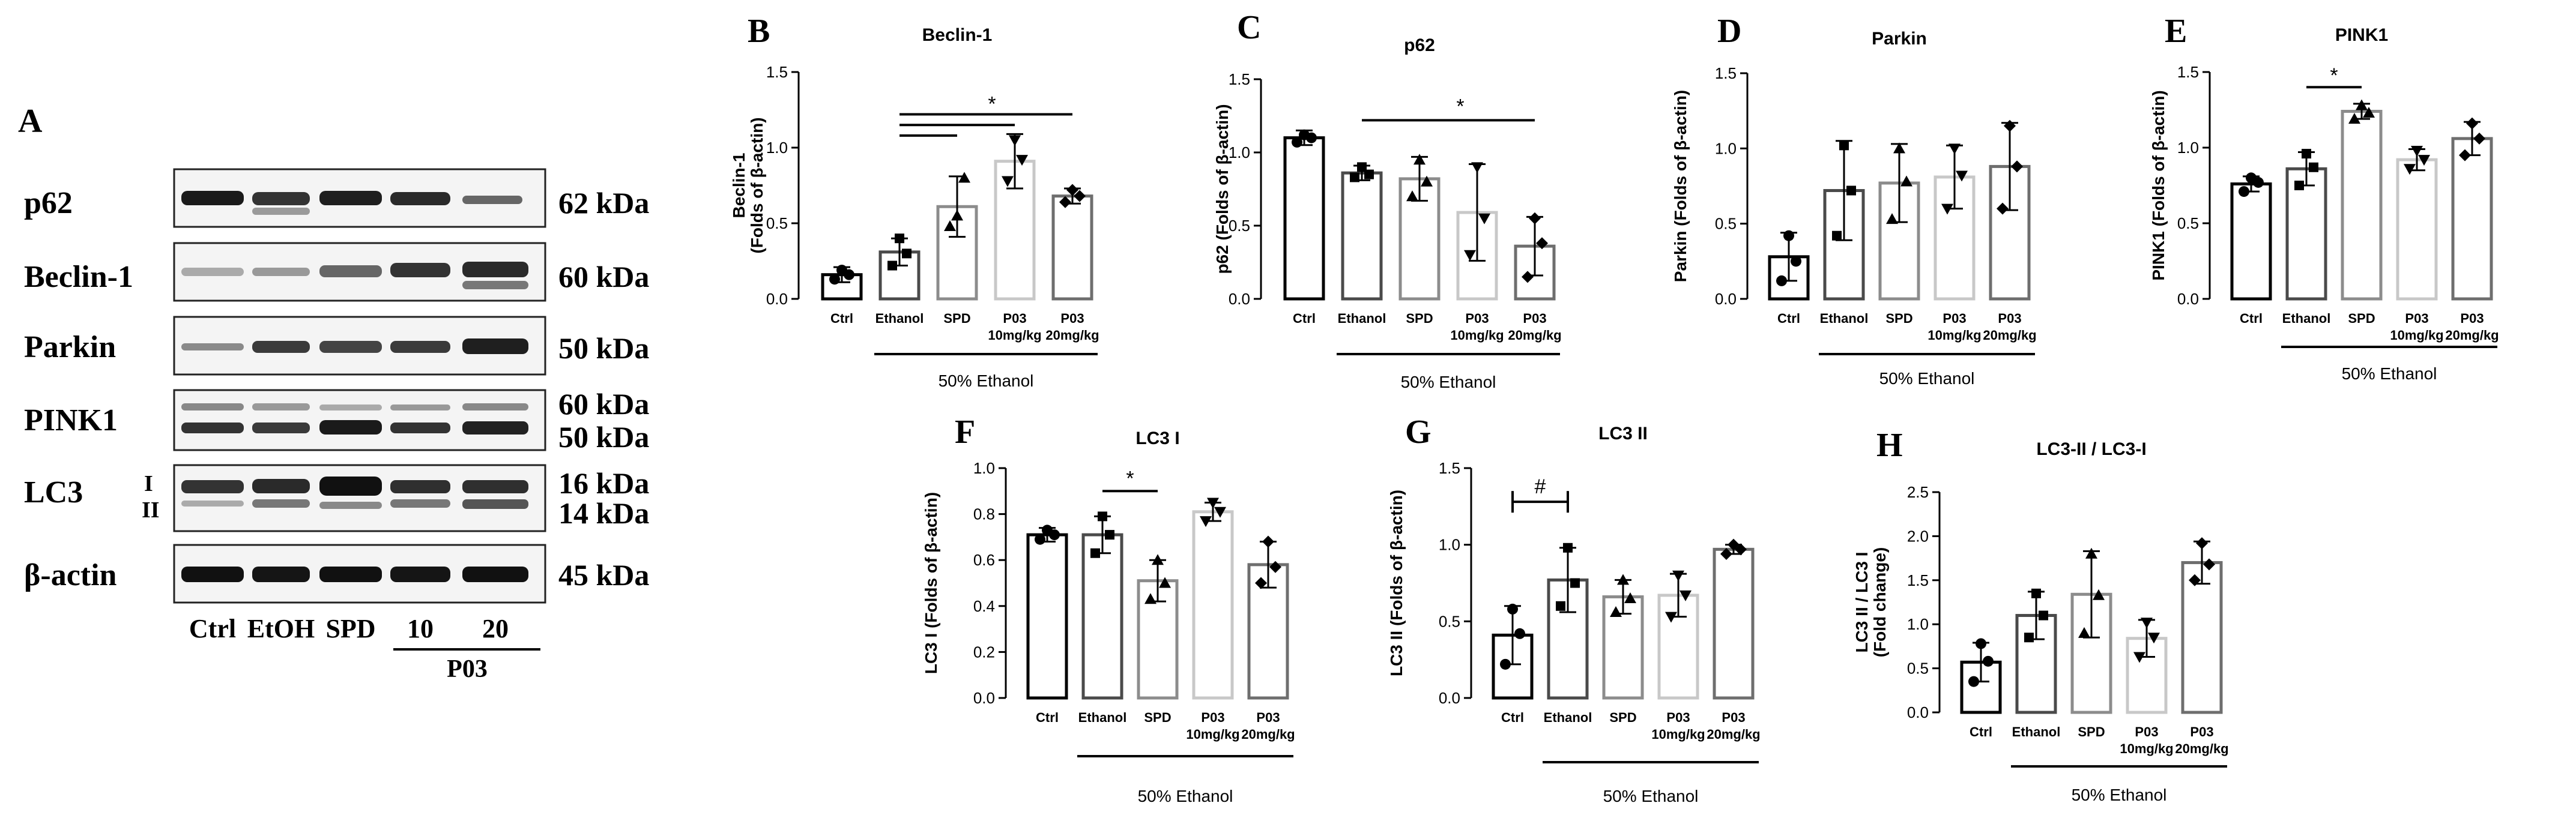  What do you see at coordinates (1879, 602) in the screenshot?
I see `y-axis-label: (Fold change)` at bounding box center [1879, 602].